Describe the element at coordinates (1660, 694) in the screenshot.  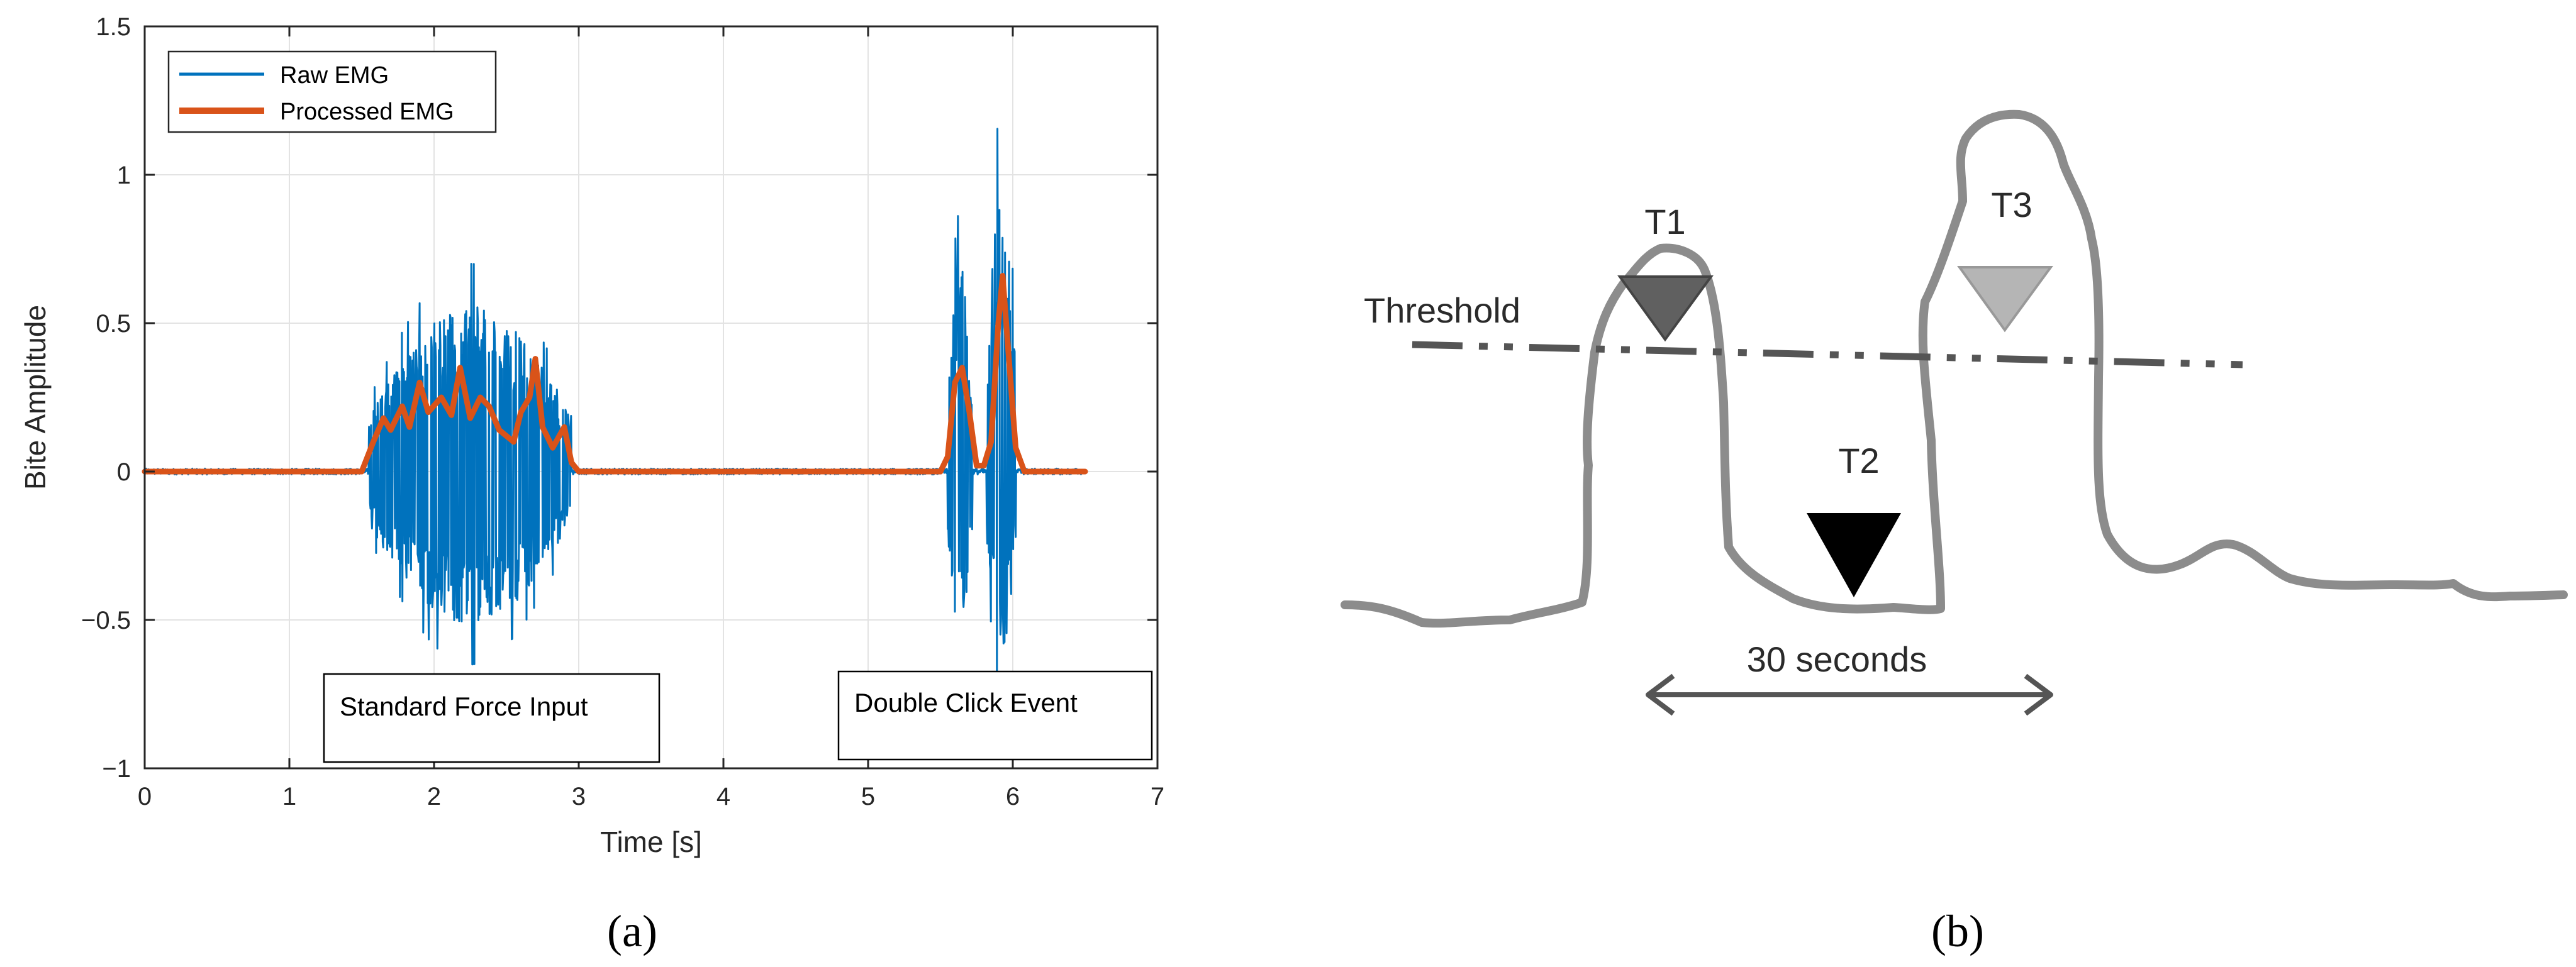
I see `arrowhead-left` at that location.